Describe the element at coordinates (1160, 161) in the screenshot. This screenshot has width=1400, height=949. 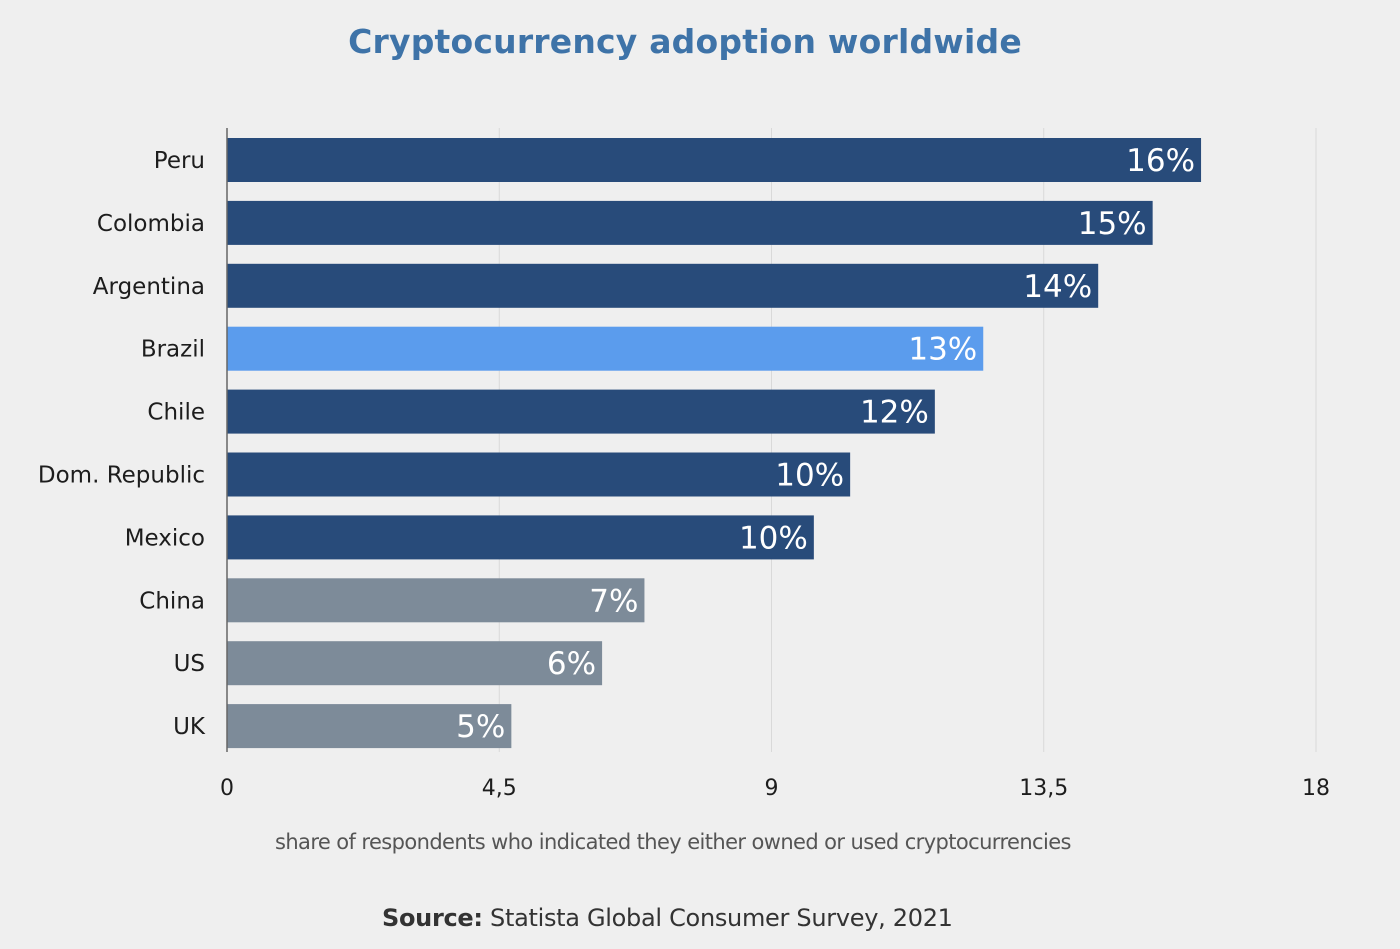
I see `value-label: 16%` at that location.